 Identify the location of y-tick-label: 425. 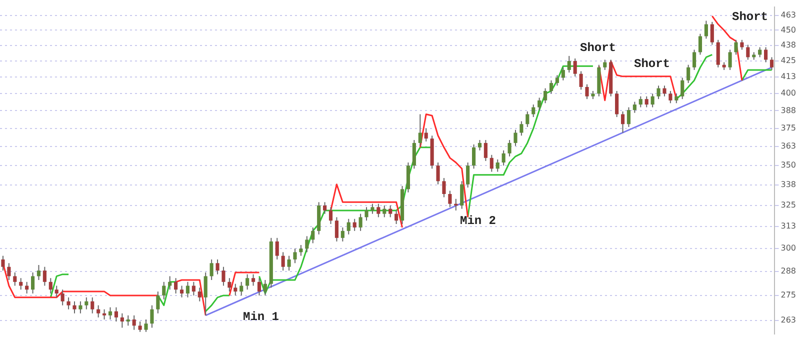
(788, 61).